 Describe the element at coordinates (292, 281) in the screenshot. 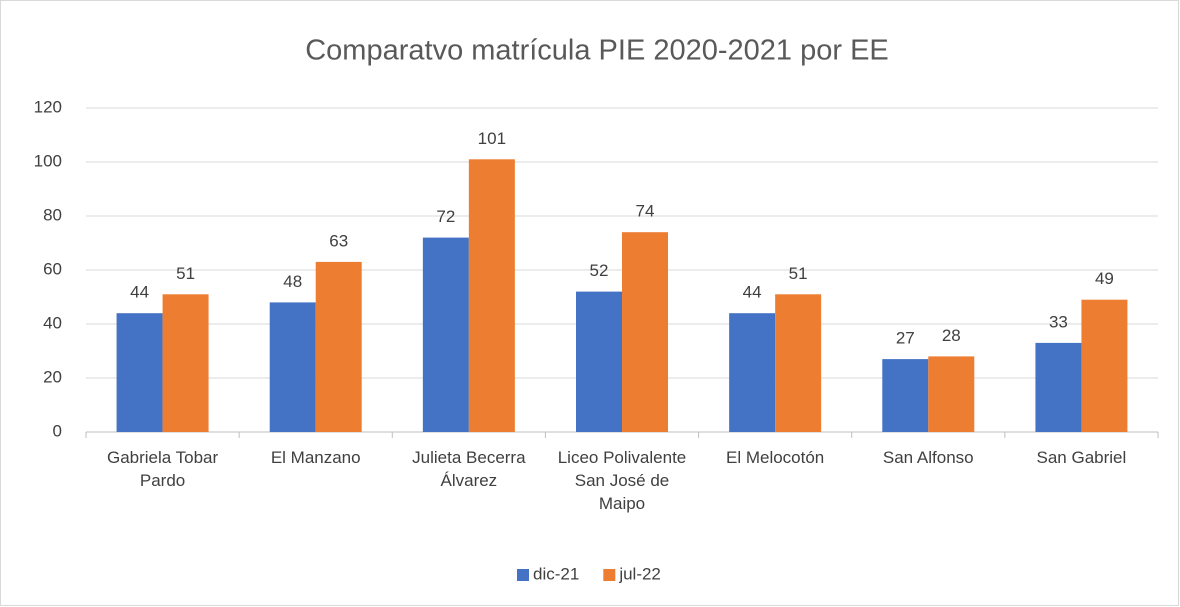

I see `data-label: 48` at that location.